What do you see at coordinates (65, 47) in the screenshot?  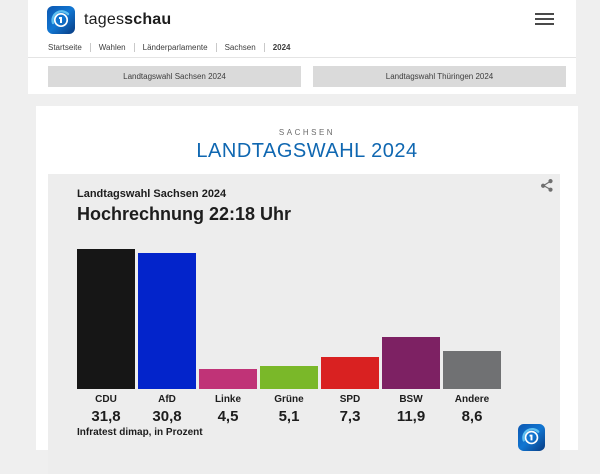 I see `breadcrumb-item-startseite: Startseite` at bounding box center [65, 47].